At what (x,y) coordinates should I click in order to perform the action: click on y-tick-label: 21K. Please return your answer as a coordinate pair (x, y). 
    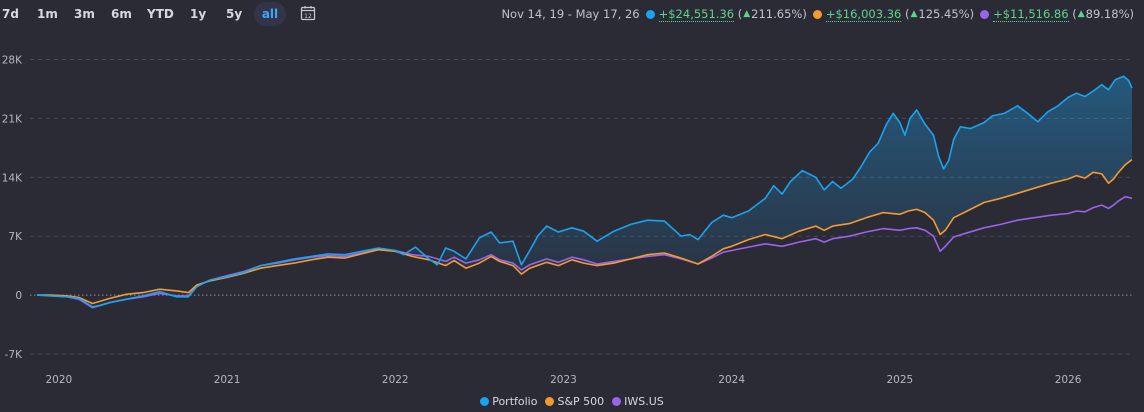
    Looking at the image, I should click on (12, 119).